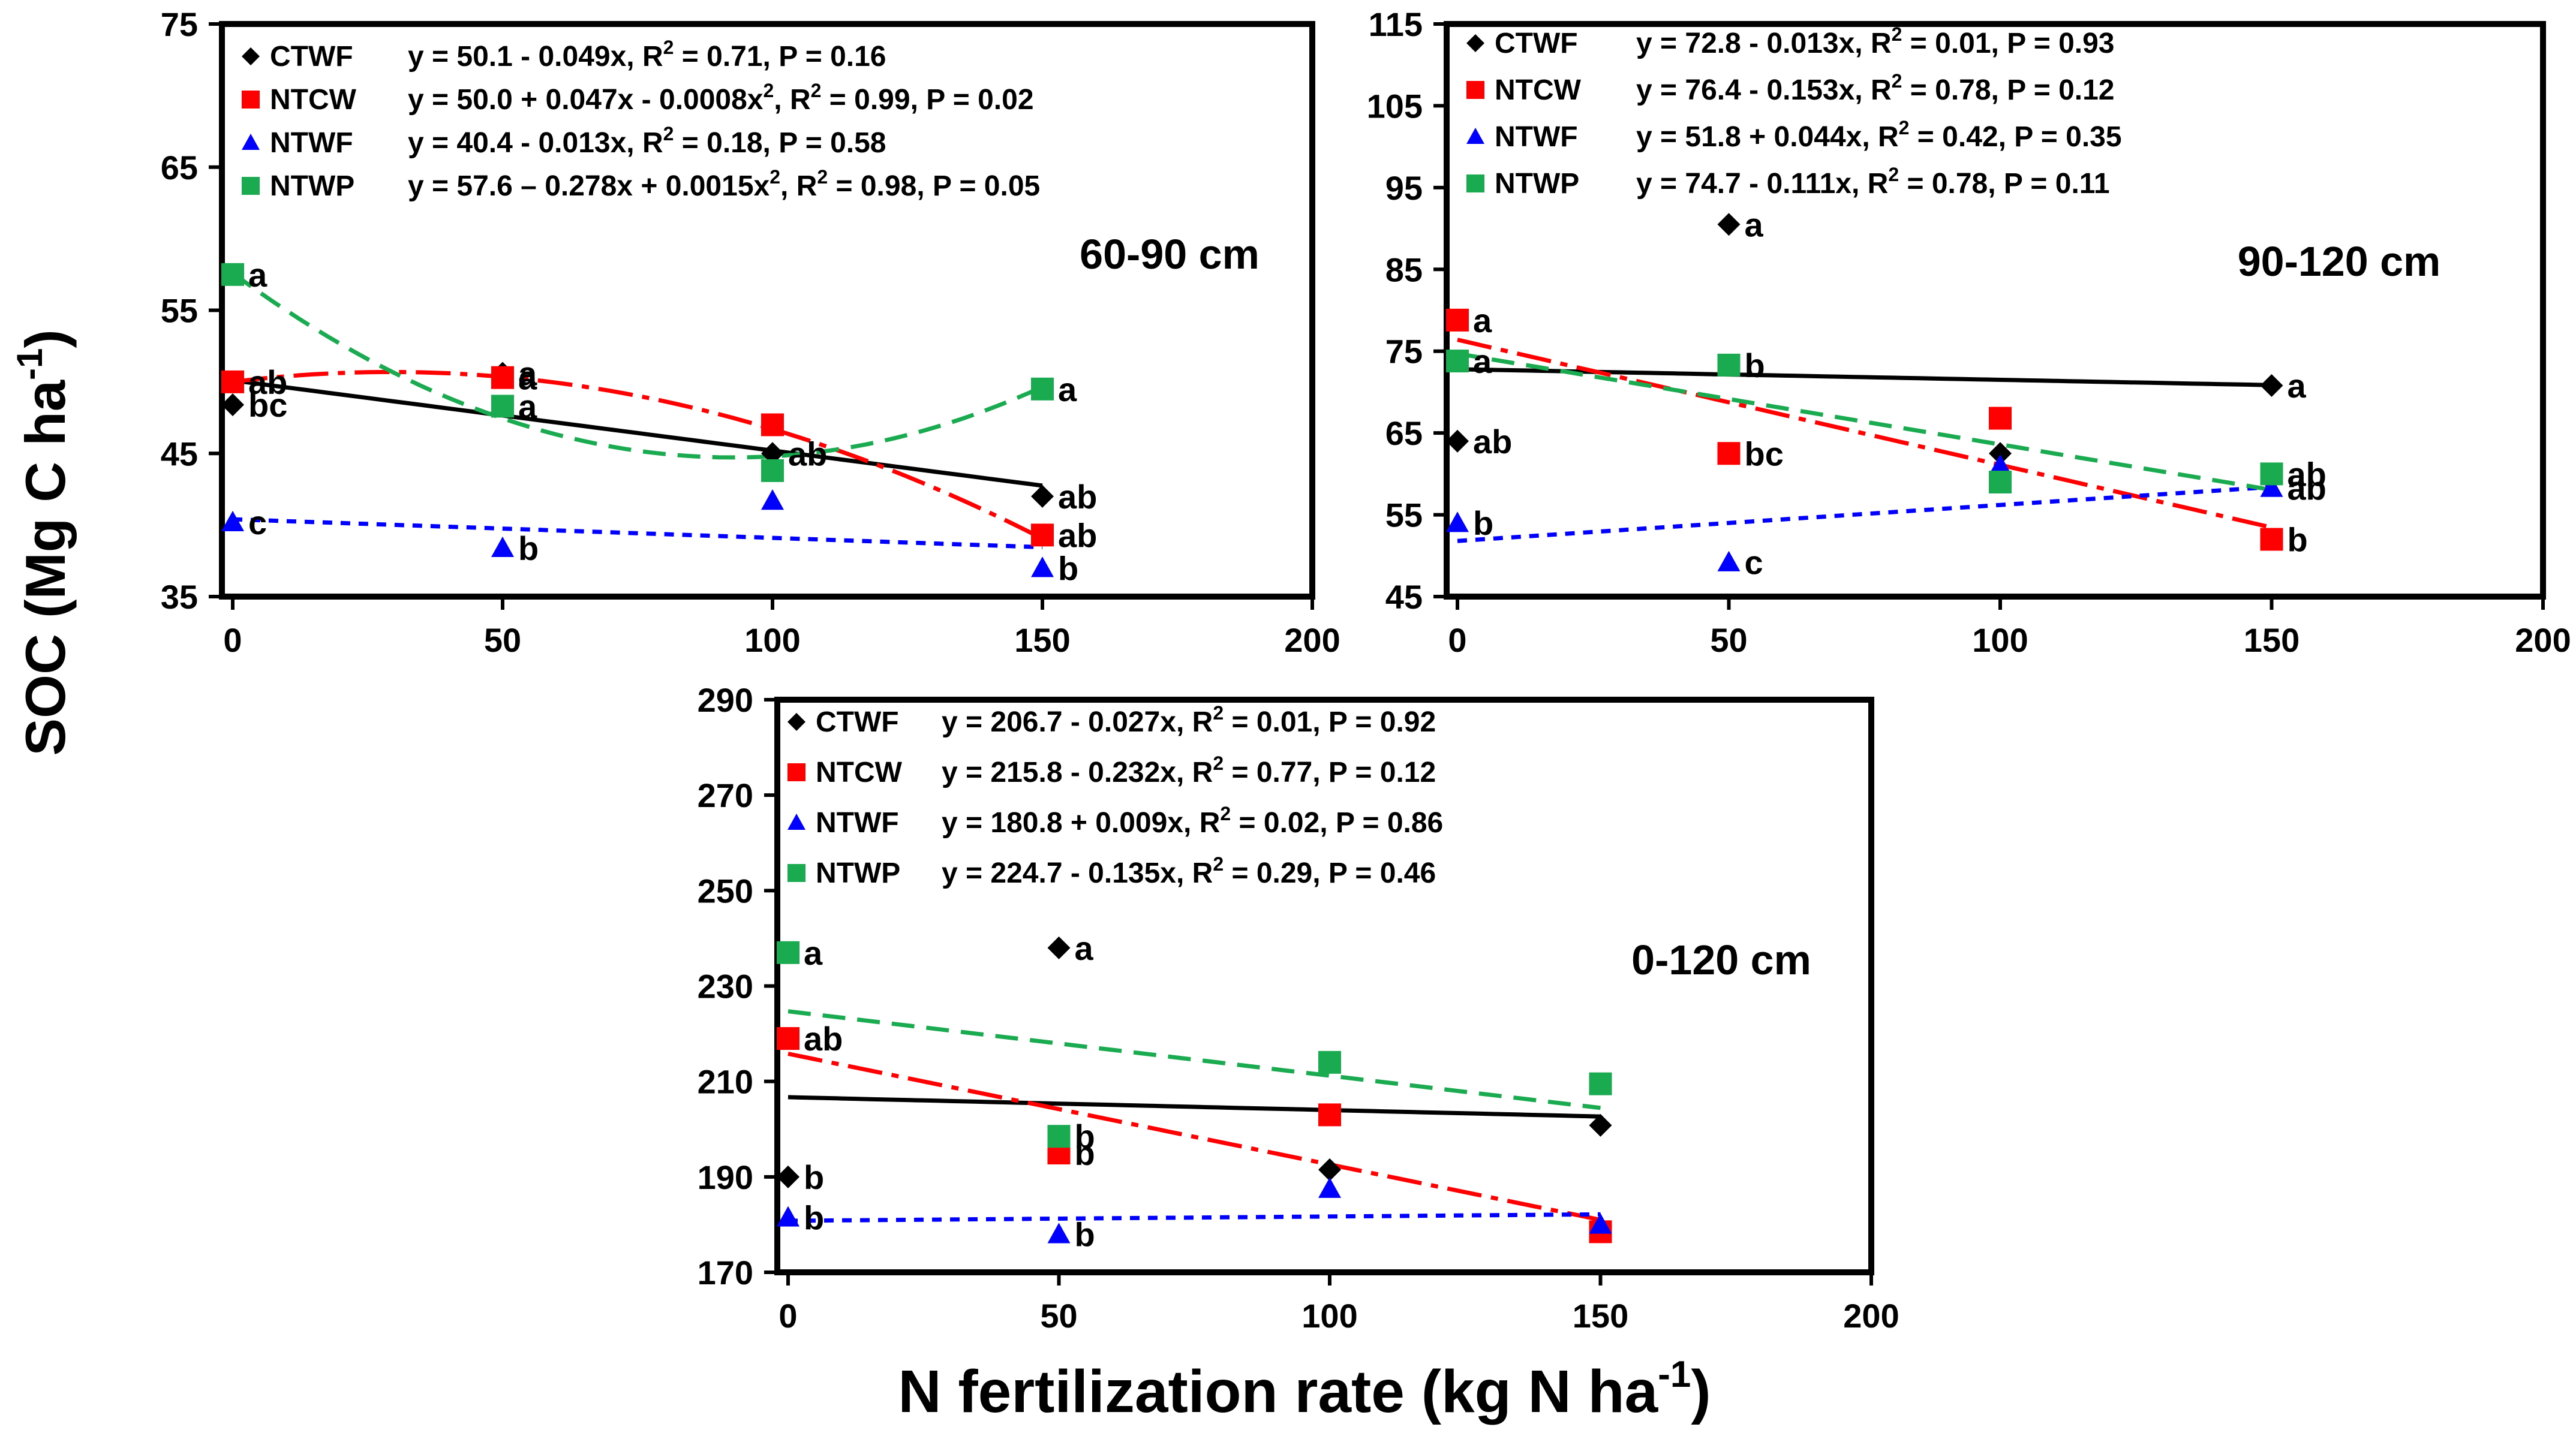 This screenshot has height=1433, width=2576. What do you see at coordinates (268, 405) in the screenshot?
I see `significance-letter: bc` at bounding box center [268, 405].